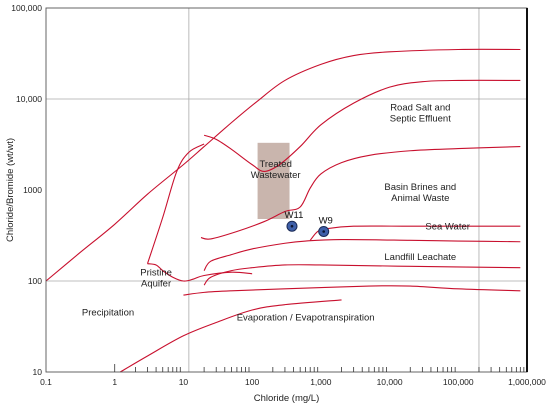 This screenshot has height=406, width=550. What do you see at coordinates (306, 317) in the screenshot?
I see `region-label: Evaporation / Evapotranspiration` at bounding box center [306, 317].